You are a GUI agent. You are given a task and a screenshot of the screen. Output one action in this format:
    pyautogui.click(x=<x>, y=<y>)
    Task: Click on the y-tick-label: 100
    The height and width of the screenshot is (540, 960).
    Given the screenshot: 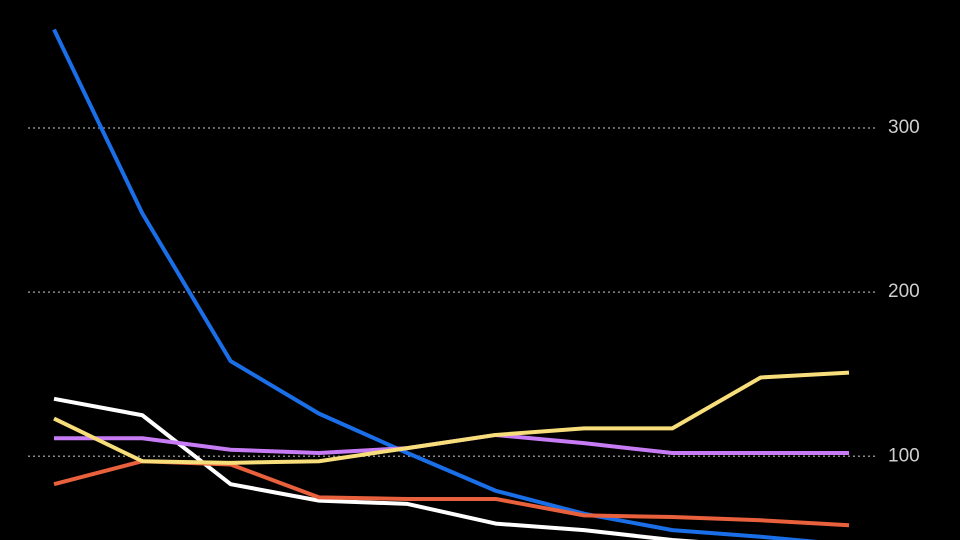 What is the action you would take?
    pyautogui.click(x=904, y=455)
    